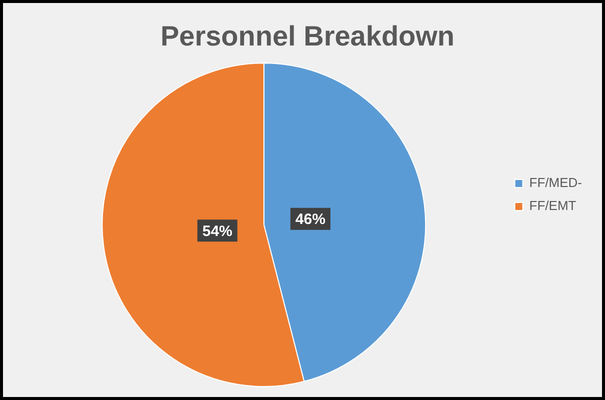 This screenshot has height=400, width=605. I want to click on legend-label: FF/EMT, so click(552, 206).